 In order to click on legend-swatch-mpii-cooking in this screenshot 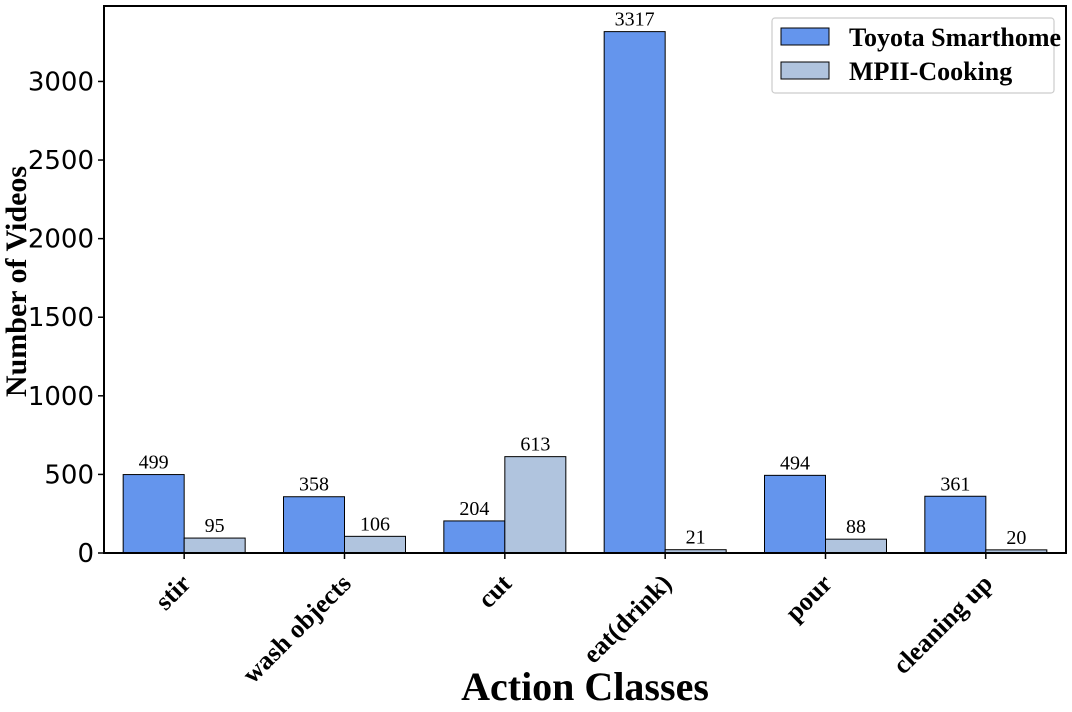, I will do `click(805, 70)`.